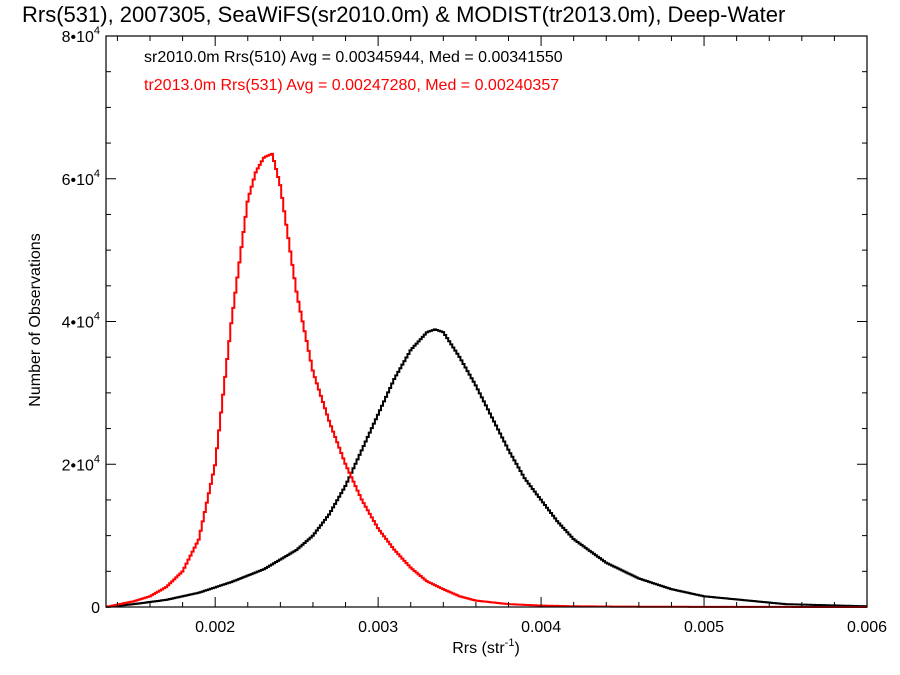  Describe the element at coordinates (486, 647) in the screenshot. I see `x-axis-label: Rrs (str-1)` at that location.